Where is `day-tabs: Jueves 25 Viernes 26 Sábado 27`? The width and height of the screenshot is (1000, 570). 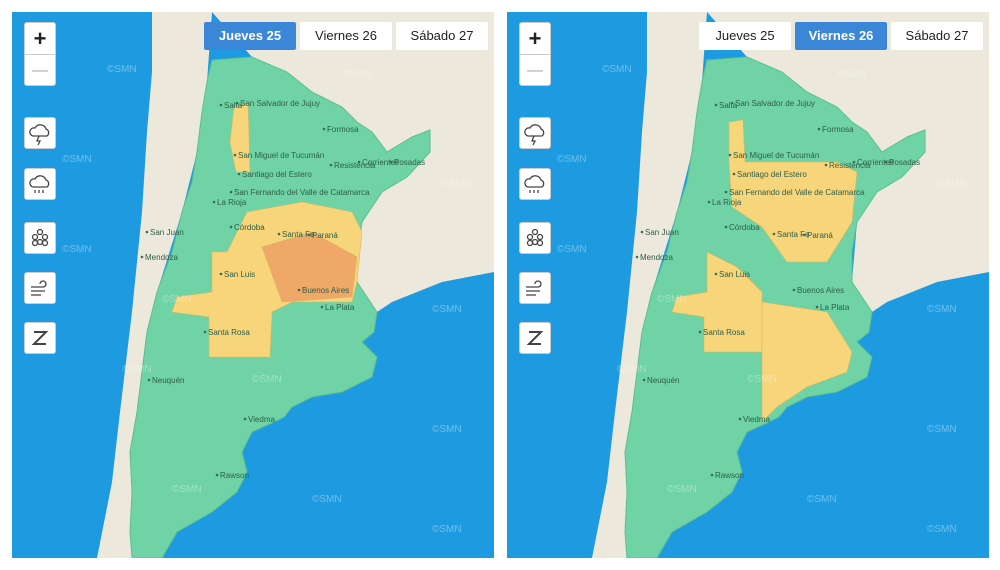
day-tabs: Jueves 25 Viernes 26 Sábado 27 is located at coordinates (346, 36).